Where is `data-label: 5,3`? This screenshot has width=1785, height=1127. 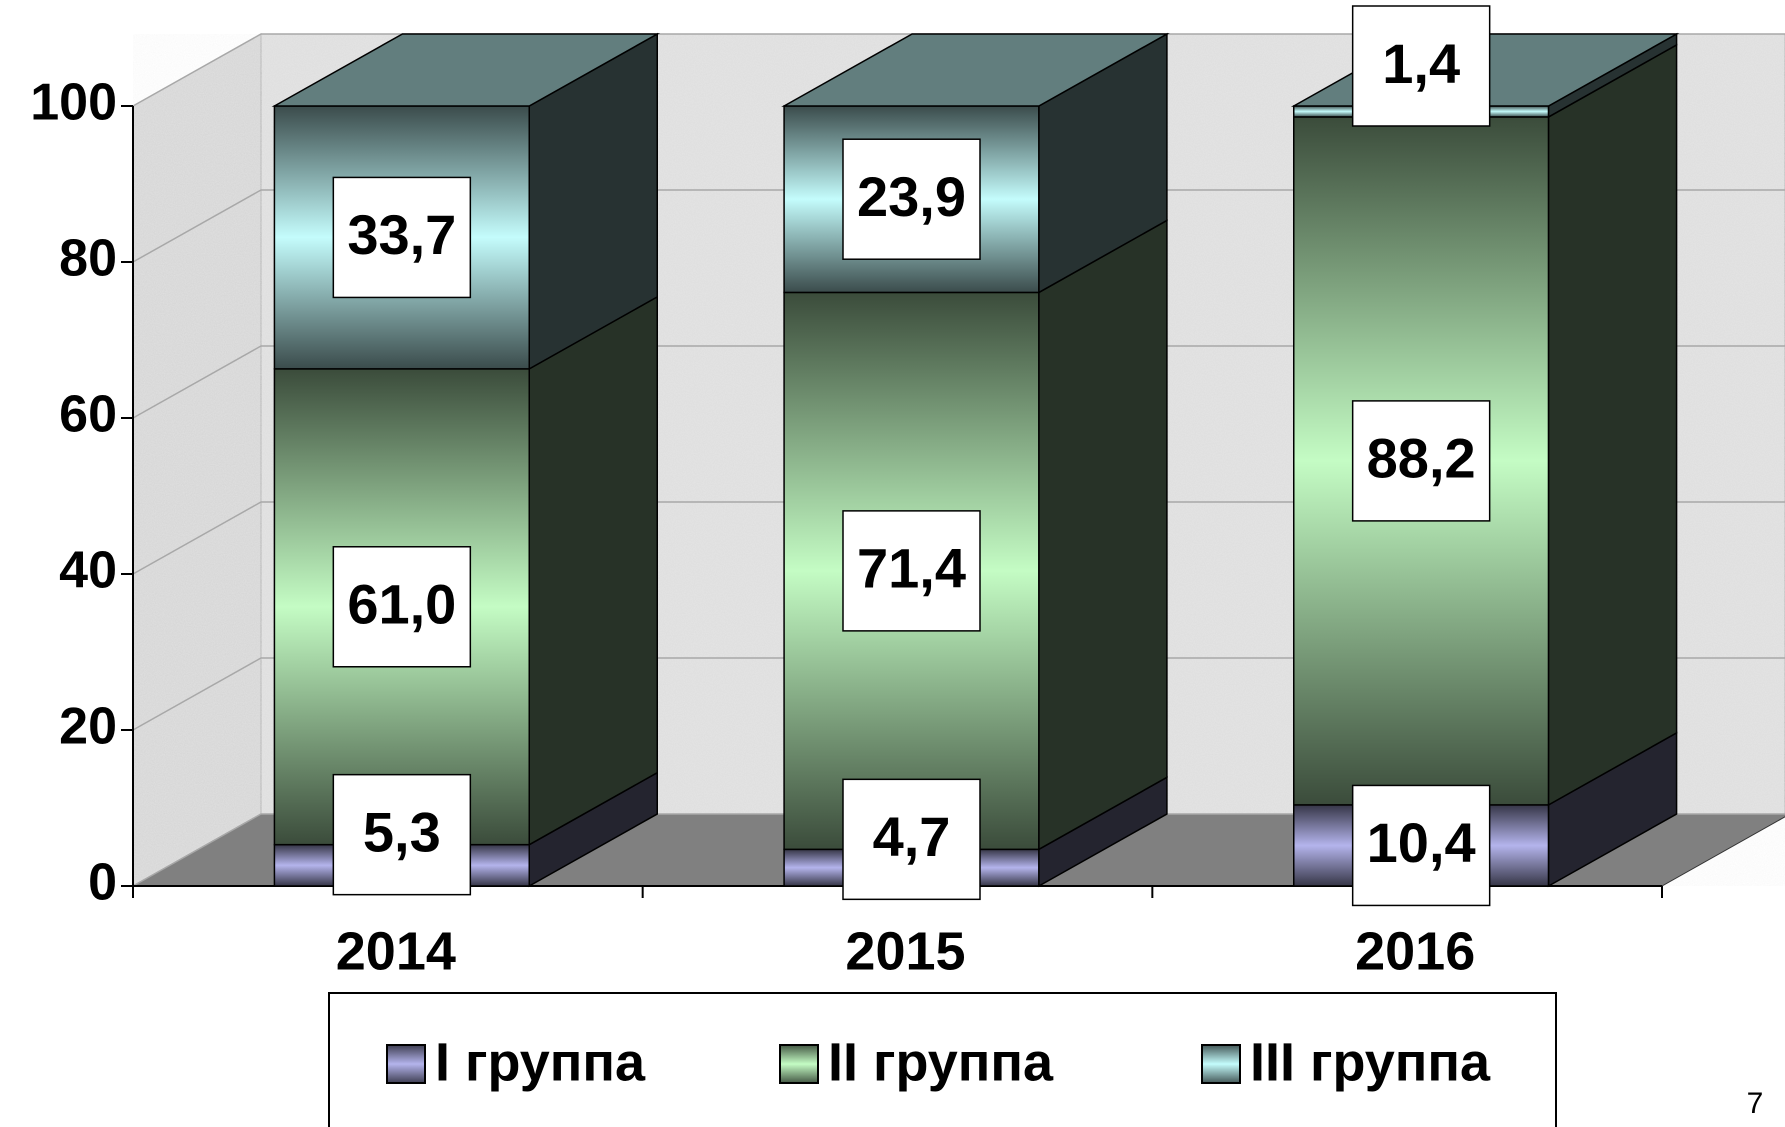 data-label: 5,3 is located at coordinates (402, 831).